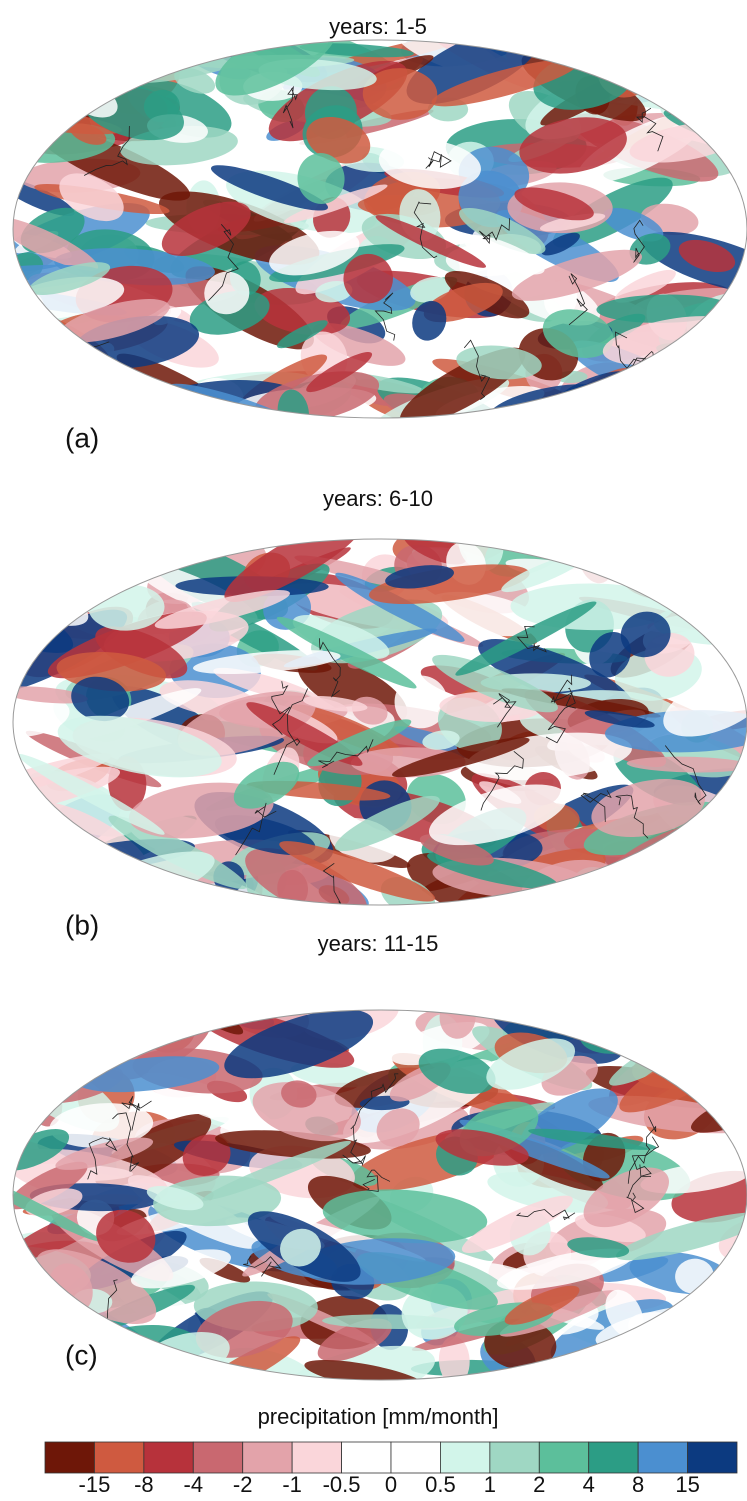 The height and width of the screenshot is (1501, 747). I want to click on colorbar-tick-label: -0.5, so click(342, 1484).